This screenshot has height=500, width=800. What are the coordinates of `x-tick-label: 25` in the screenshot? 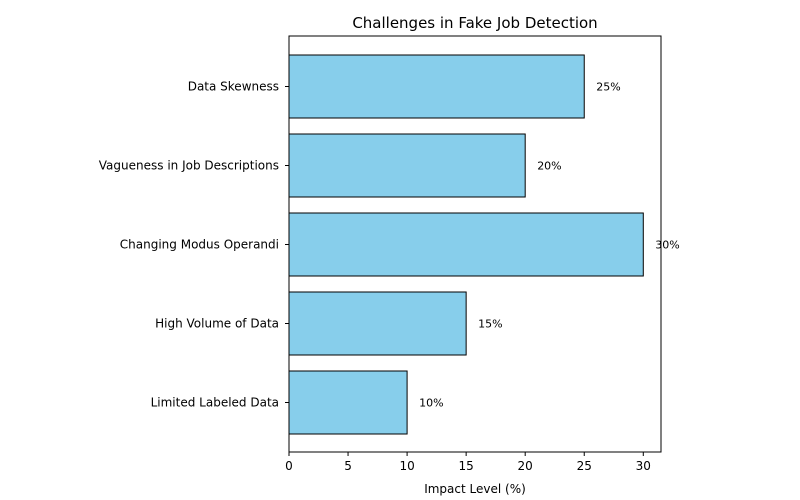 It's located at (584, 466).